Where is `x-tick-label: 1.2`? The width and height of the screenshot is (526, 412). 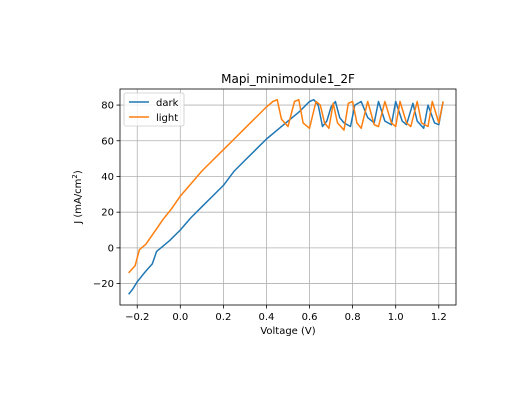 x-tick-label: 1.2 is located at coordinates (439, 317).